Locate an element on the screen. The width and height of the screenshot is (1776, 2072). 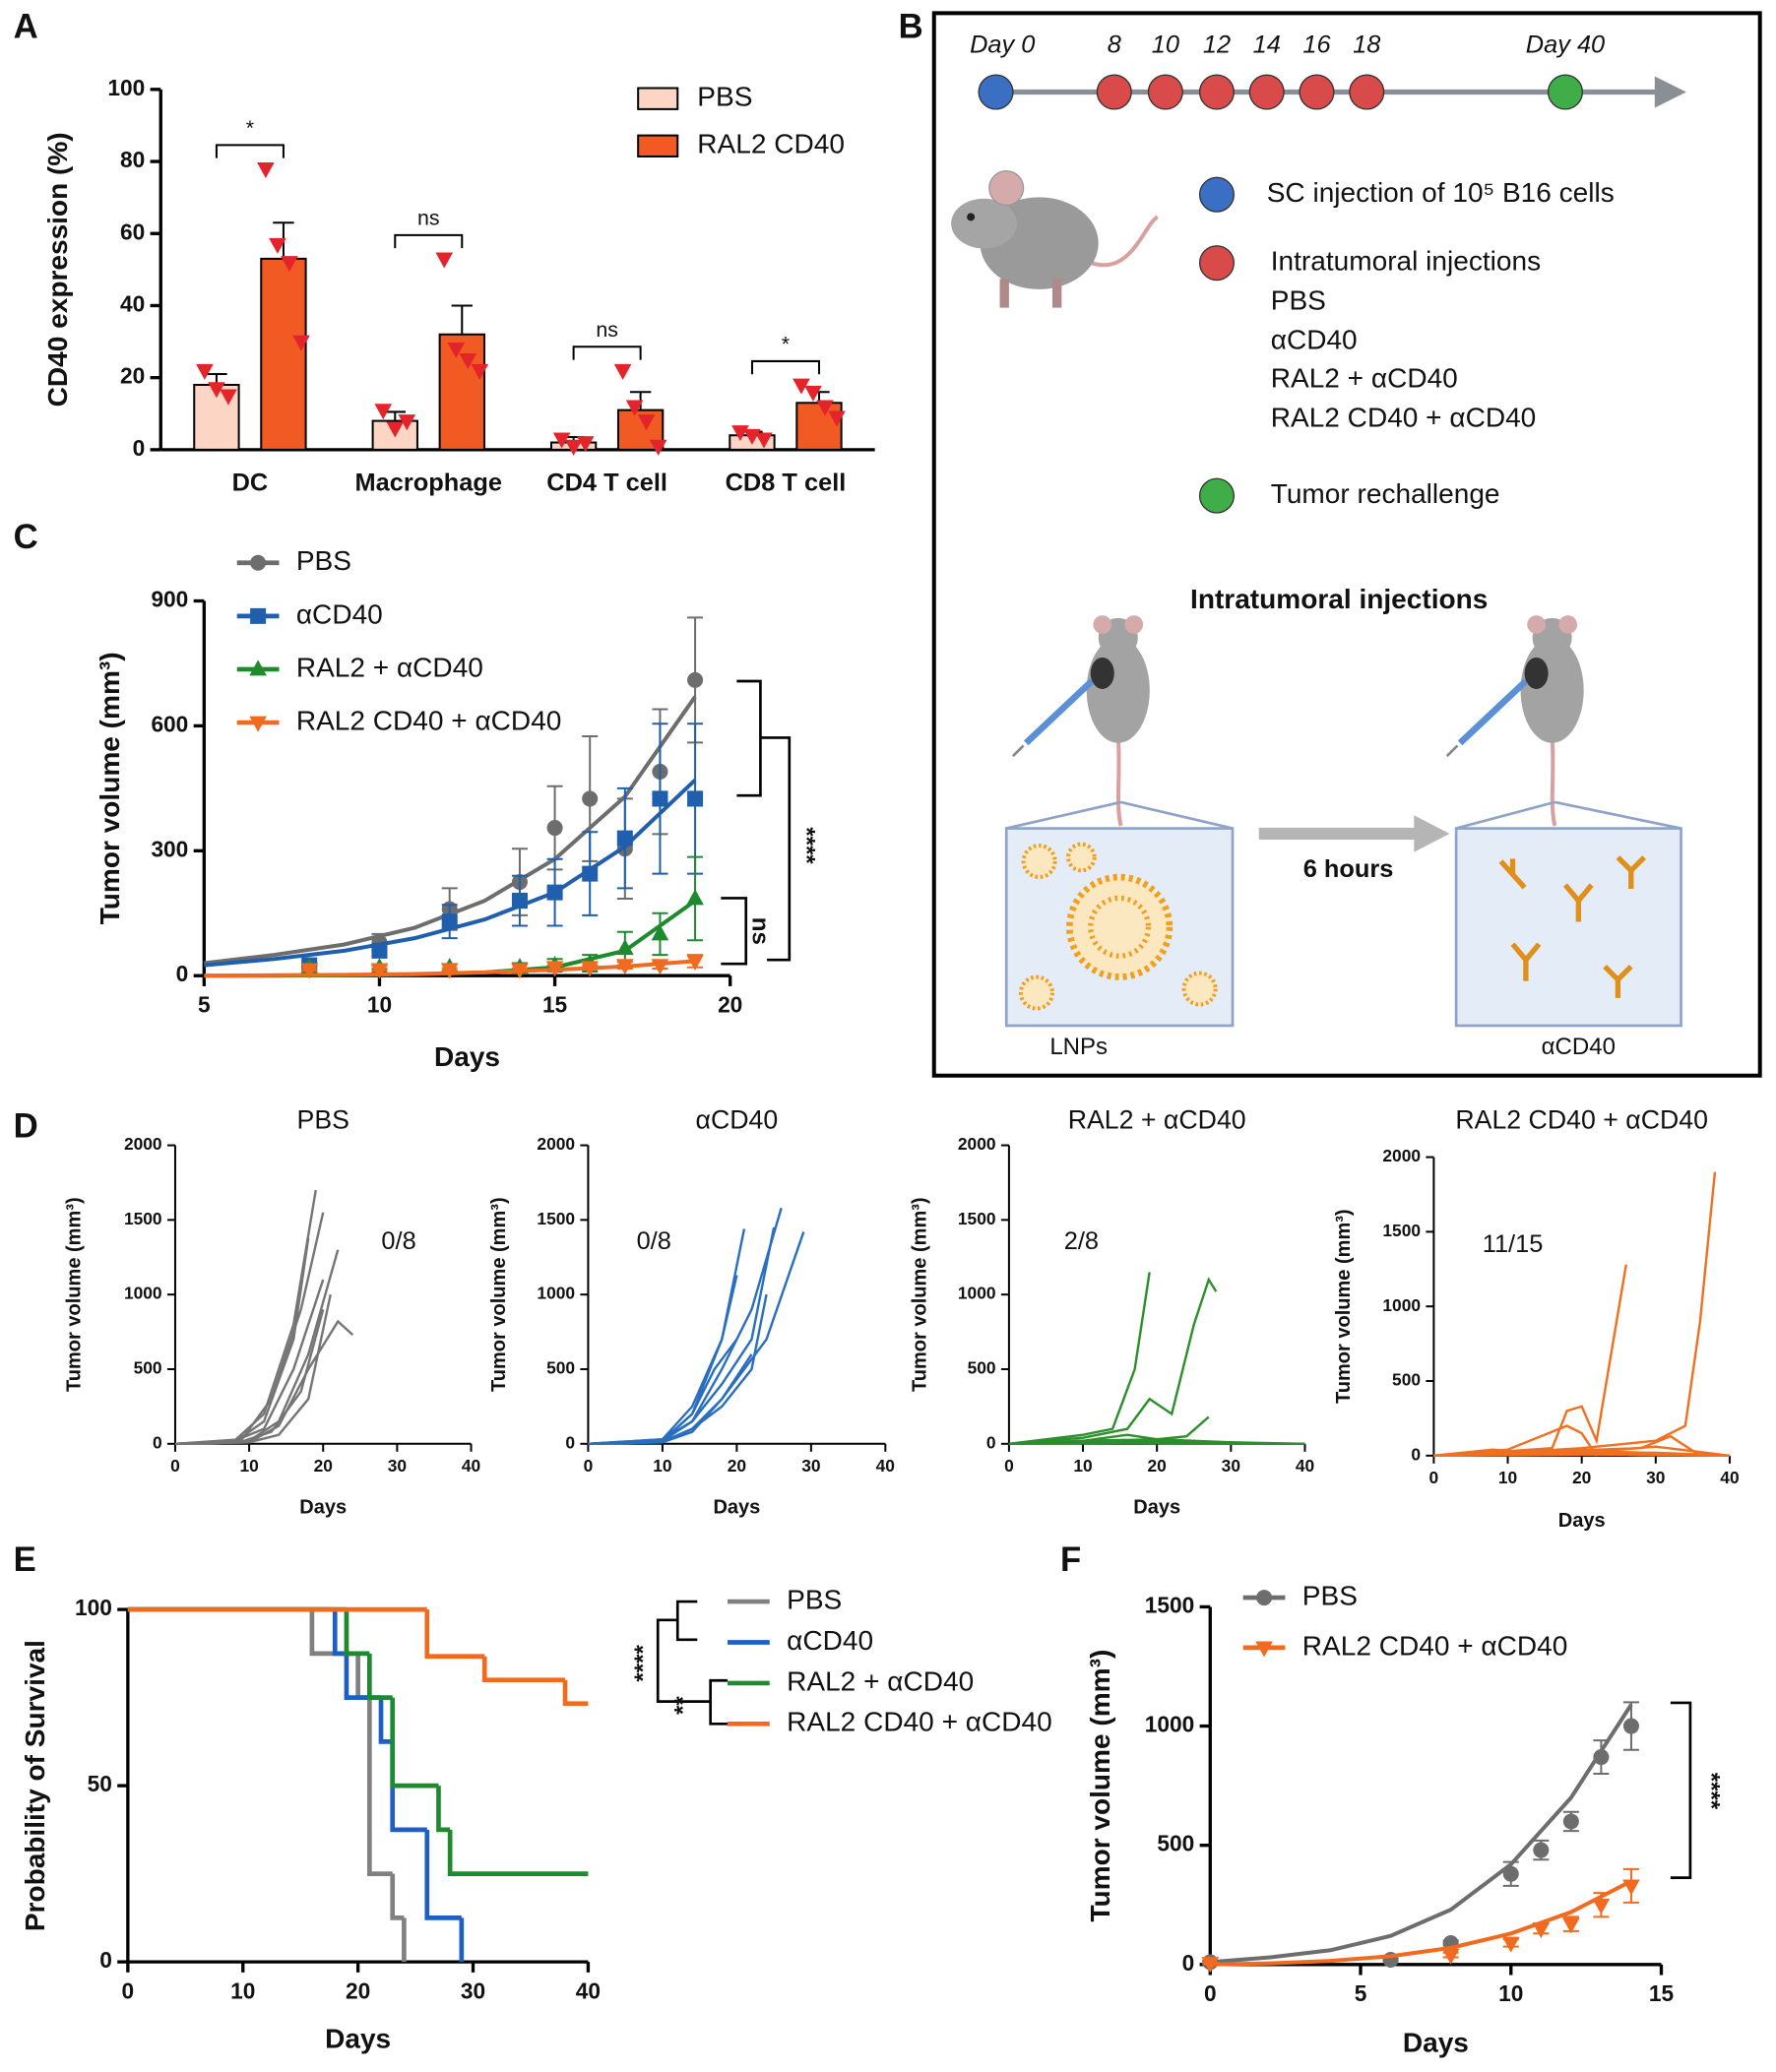
x-tick-label: DC is located at coordinates (250, 482).